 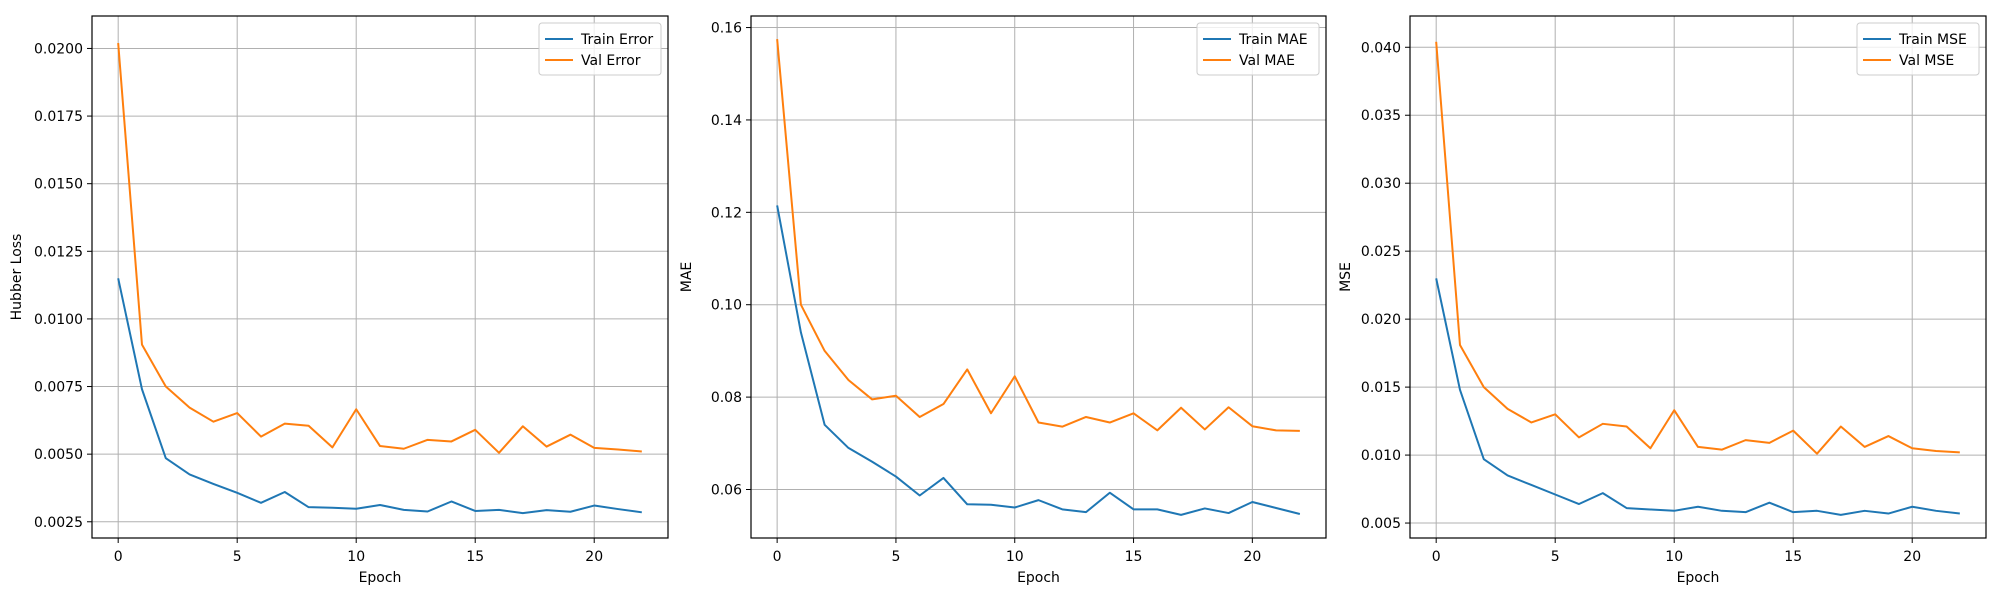 What do you see at coordinates (379, 396) in the screenshot?
I see `series-line-train-error` at bounding box center [379, 396].